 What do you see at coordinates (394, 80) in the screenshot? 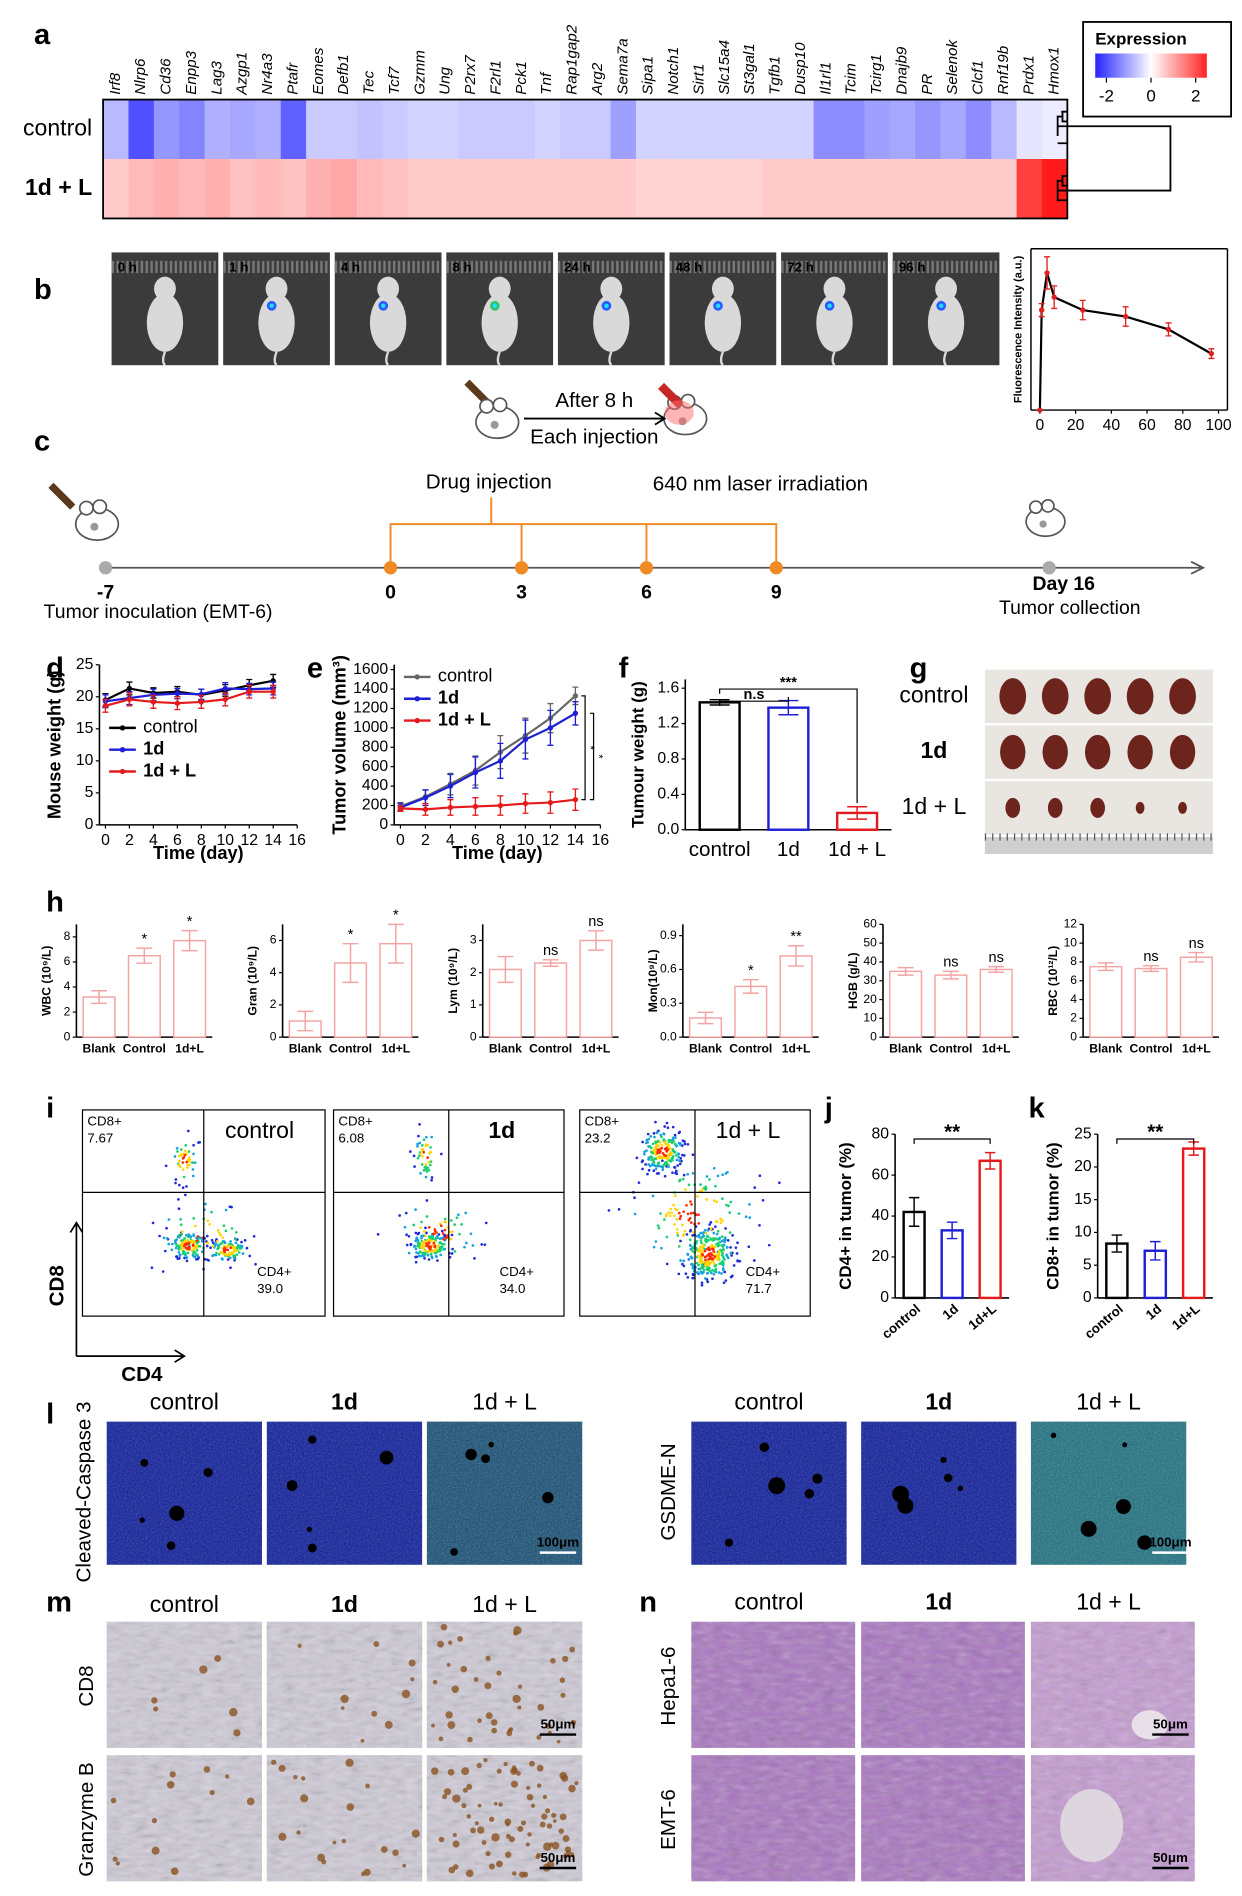
I see `gene-label: Tcf7` at bounding box center [394, 80].